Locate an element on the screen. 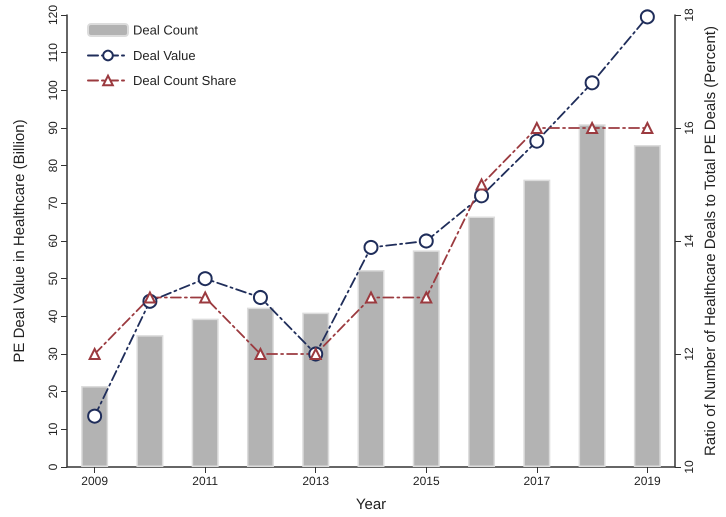  legend-label: Deal Count Share is located at coordinates (184, 80).